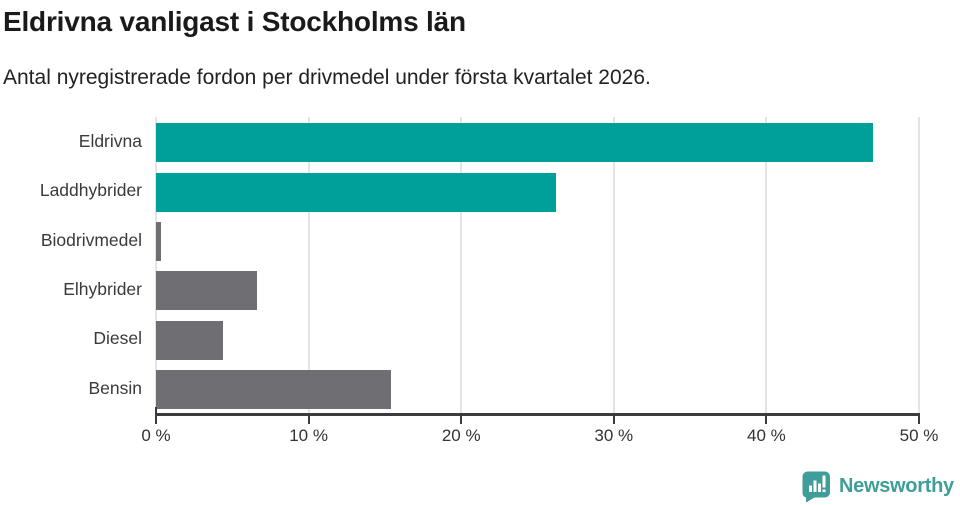 This screenshot has width=960, height=505. I want to click on category-label-laddhybrider: Laddhybrider, so click(90, 190).